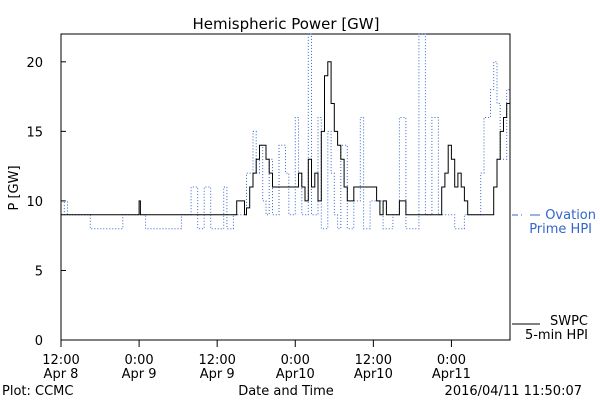 The image size is (600, 400). What do you see at coordinates (513, 391) in the screenshot?
I see `plot-timestamp: 2016/04/11 11:50:07` at bounding box center [513, 391].